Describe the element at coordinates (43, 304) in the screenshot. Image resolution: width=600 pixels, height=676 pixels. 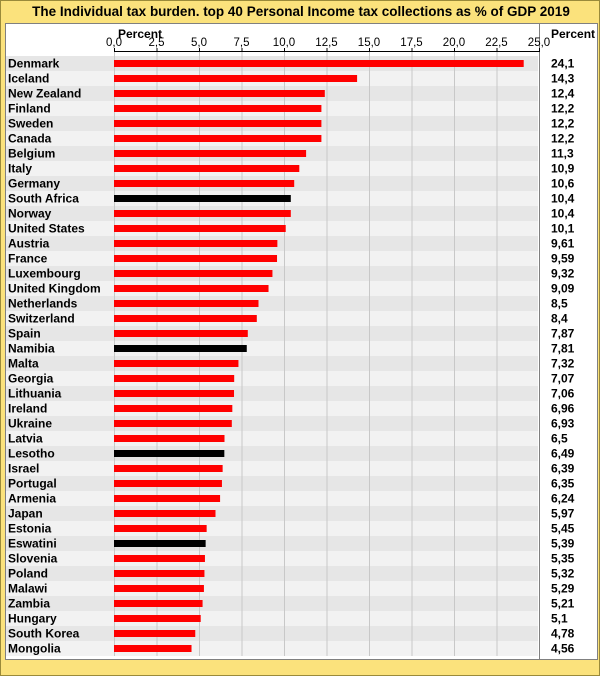
I see `category-label: Netherlands` at that location.